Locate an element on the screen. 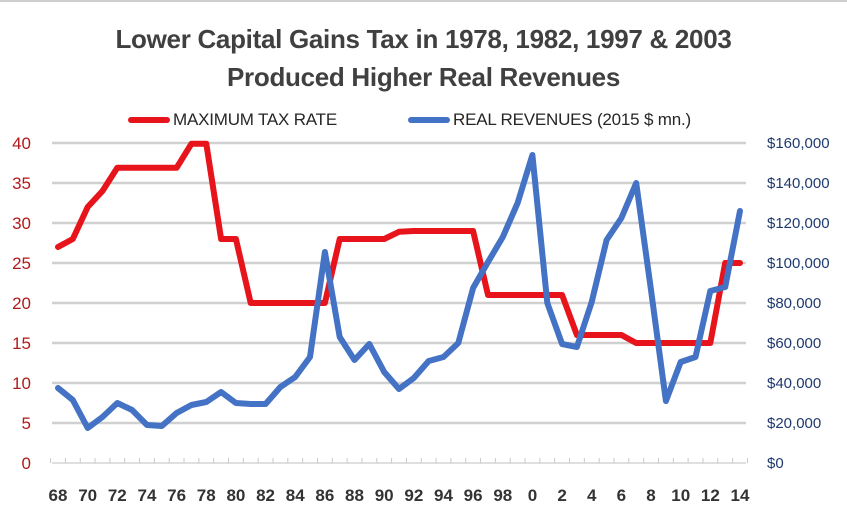 The width and height of the screenshot is (847, 514). y-right-tick-label: $100,000 is located at coordinates (798, 263).